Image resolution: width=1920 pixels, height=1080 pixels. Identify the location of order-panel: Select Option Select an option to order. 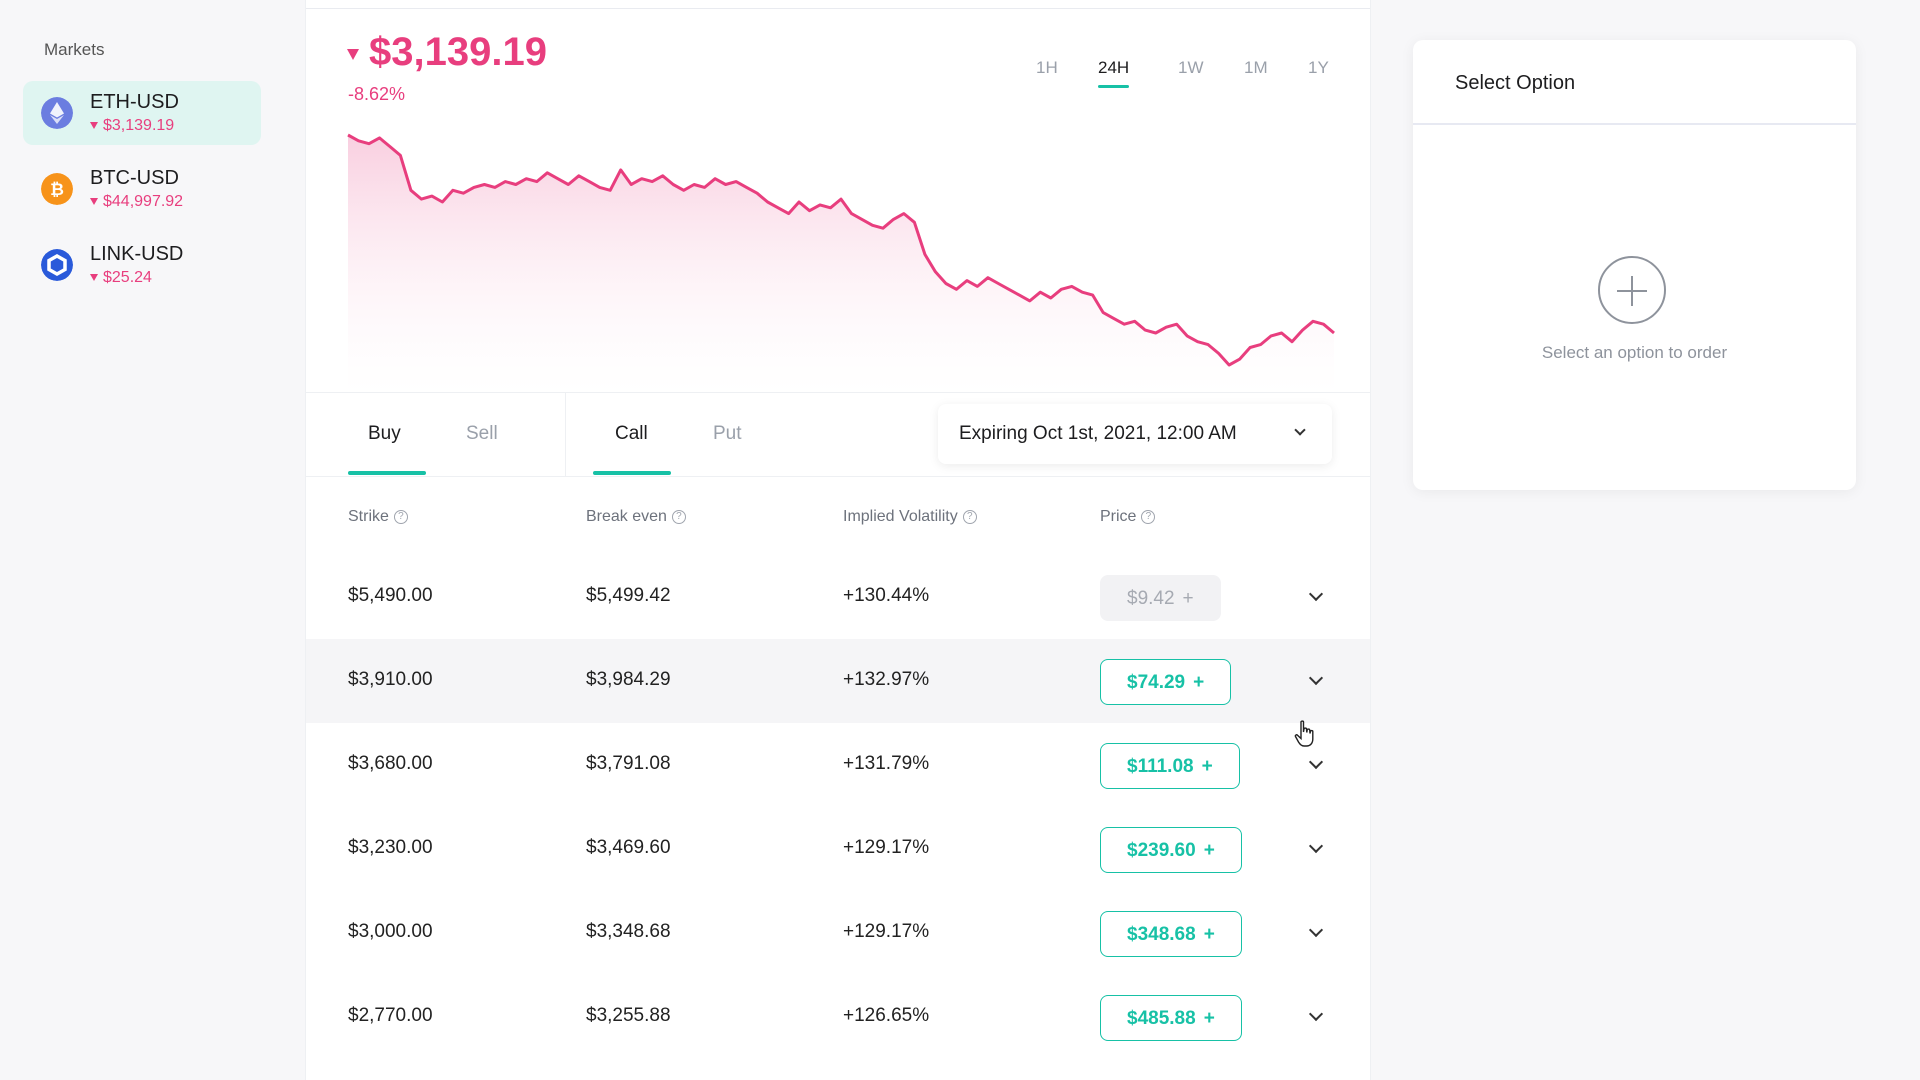
(1634, 265).